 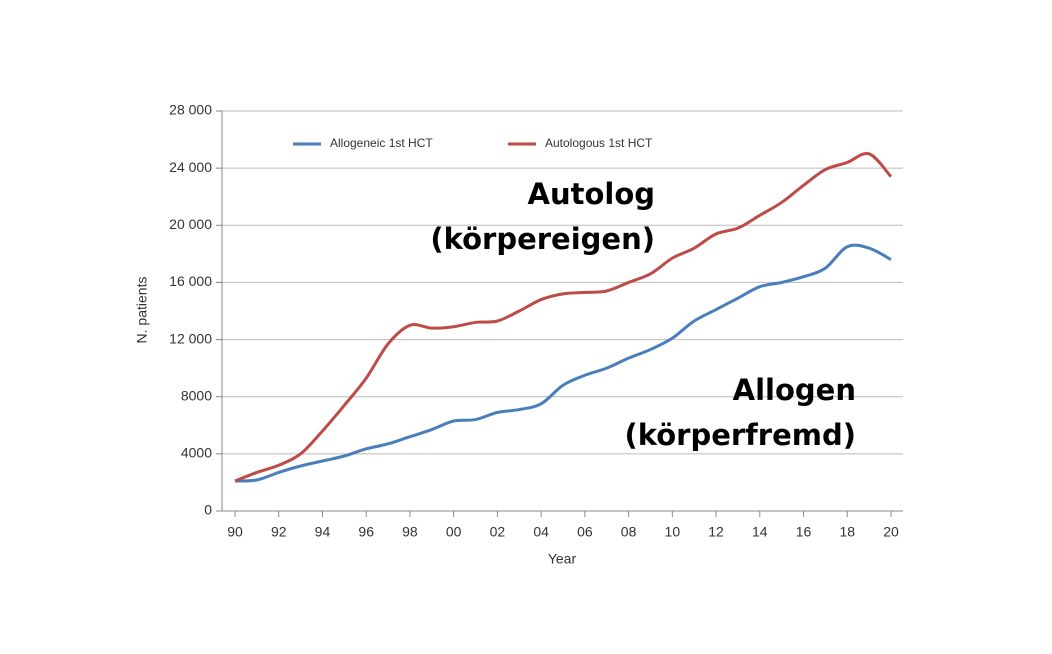 What do you see at coordinates (196, 395) in the screenshot?
I see `y-tick-label: 8000` at bounding box center [196, 395].